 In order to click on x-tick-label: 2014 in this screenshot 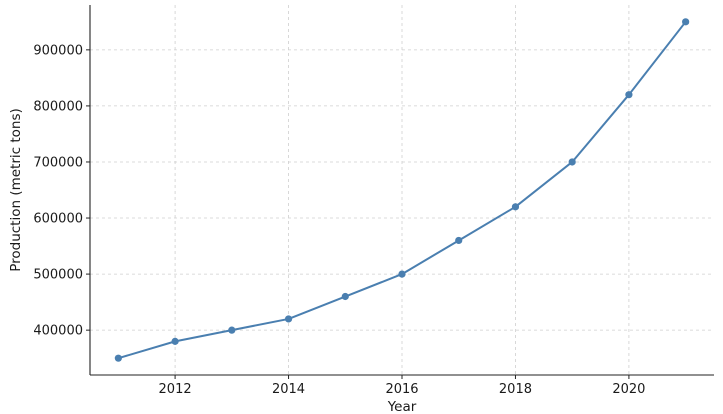, I will do `click(288, 389)`.